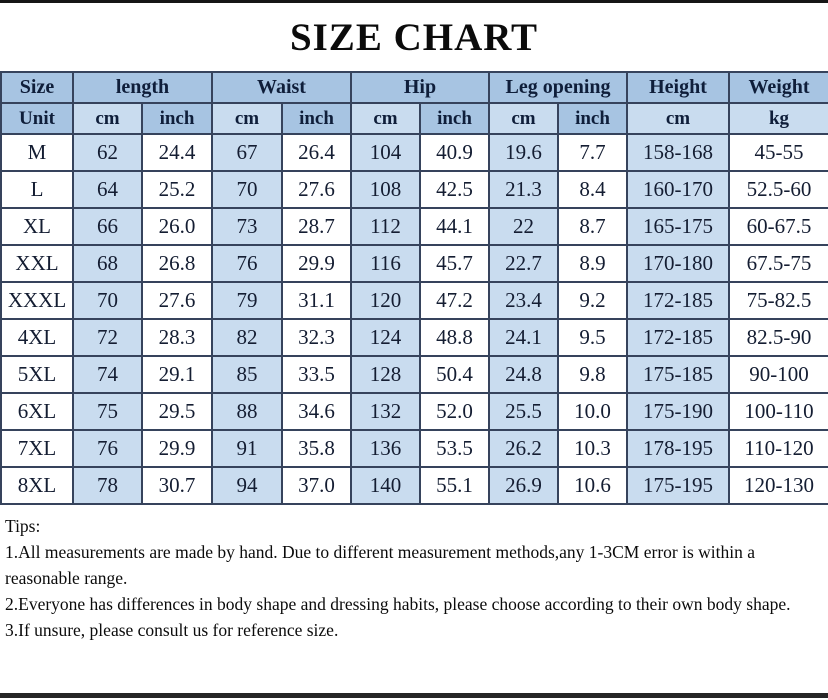 This screenshot has width=828, height=700. I want to click on size-cell: 4XL, so click(37, 337).